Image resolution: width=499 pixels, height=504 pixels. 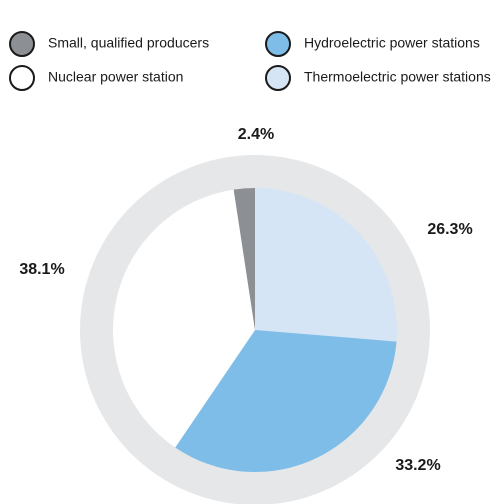 I want to click on value-label: 26.3%, so click(x=449, y=229).